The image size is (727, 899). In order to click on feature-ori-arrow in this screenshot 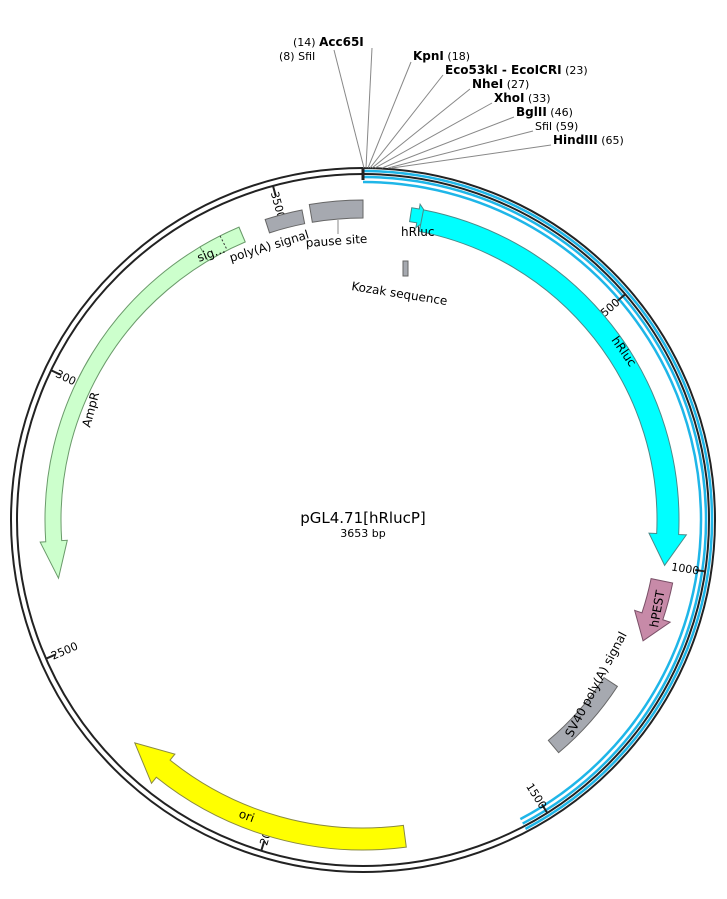, I will do `click(270, 796)`.